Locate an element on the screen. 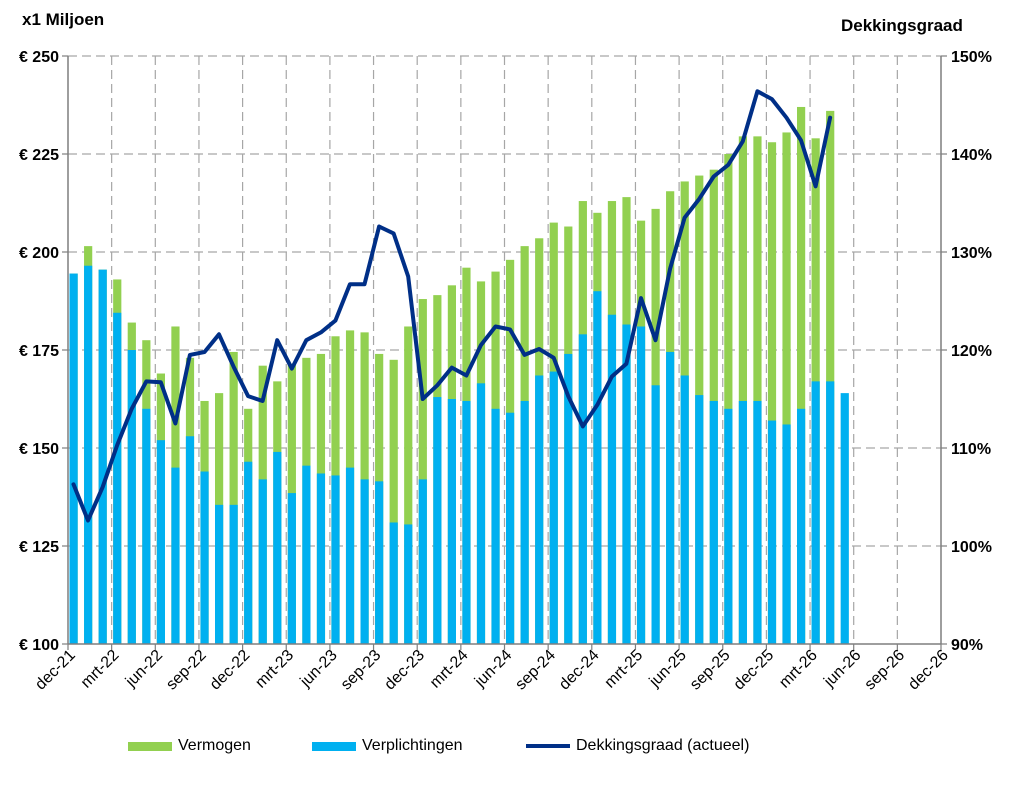  right-tick-label: 130% is located at coordinates (971, 253).